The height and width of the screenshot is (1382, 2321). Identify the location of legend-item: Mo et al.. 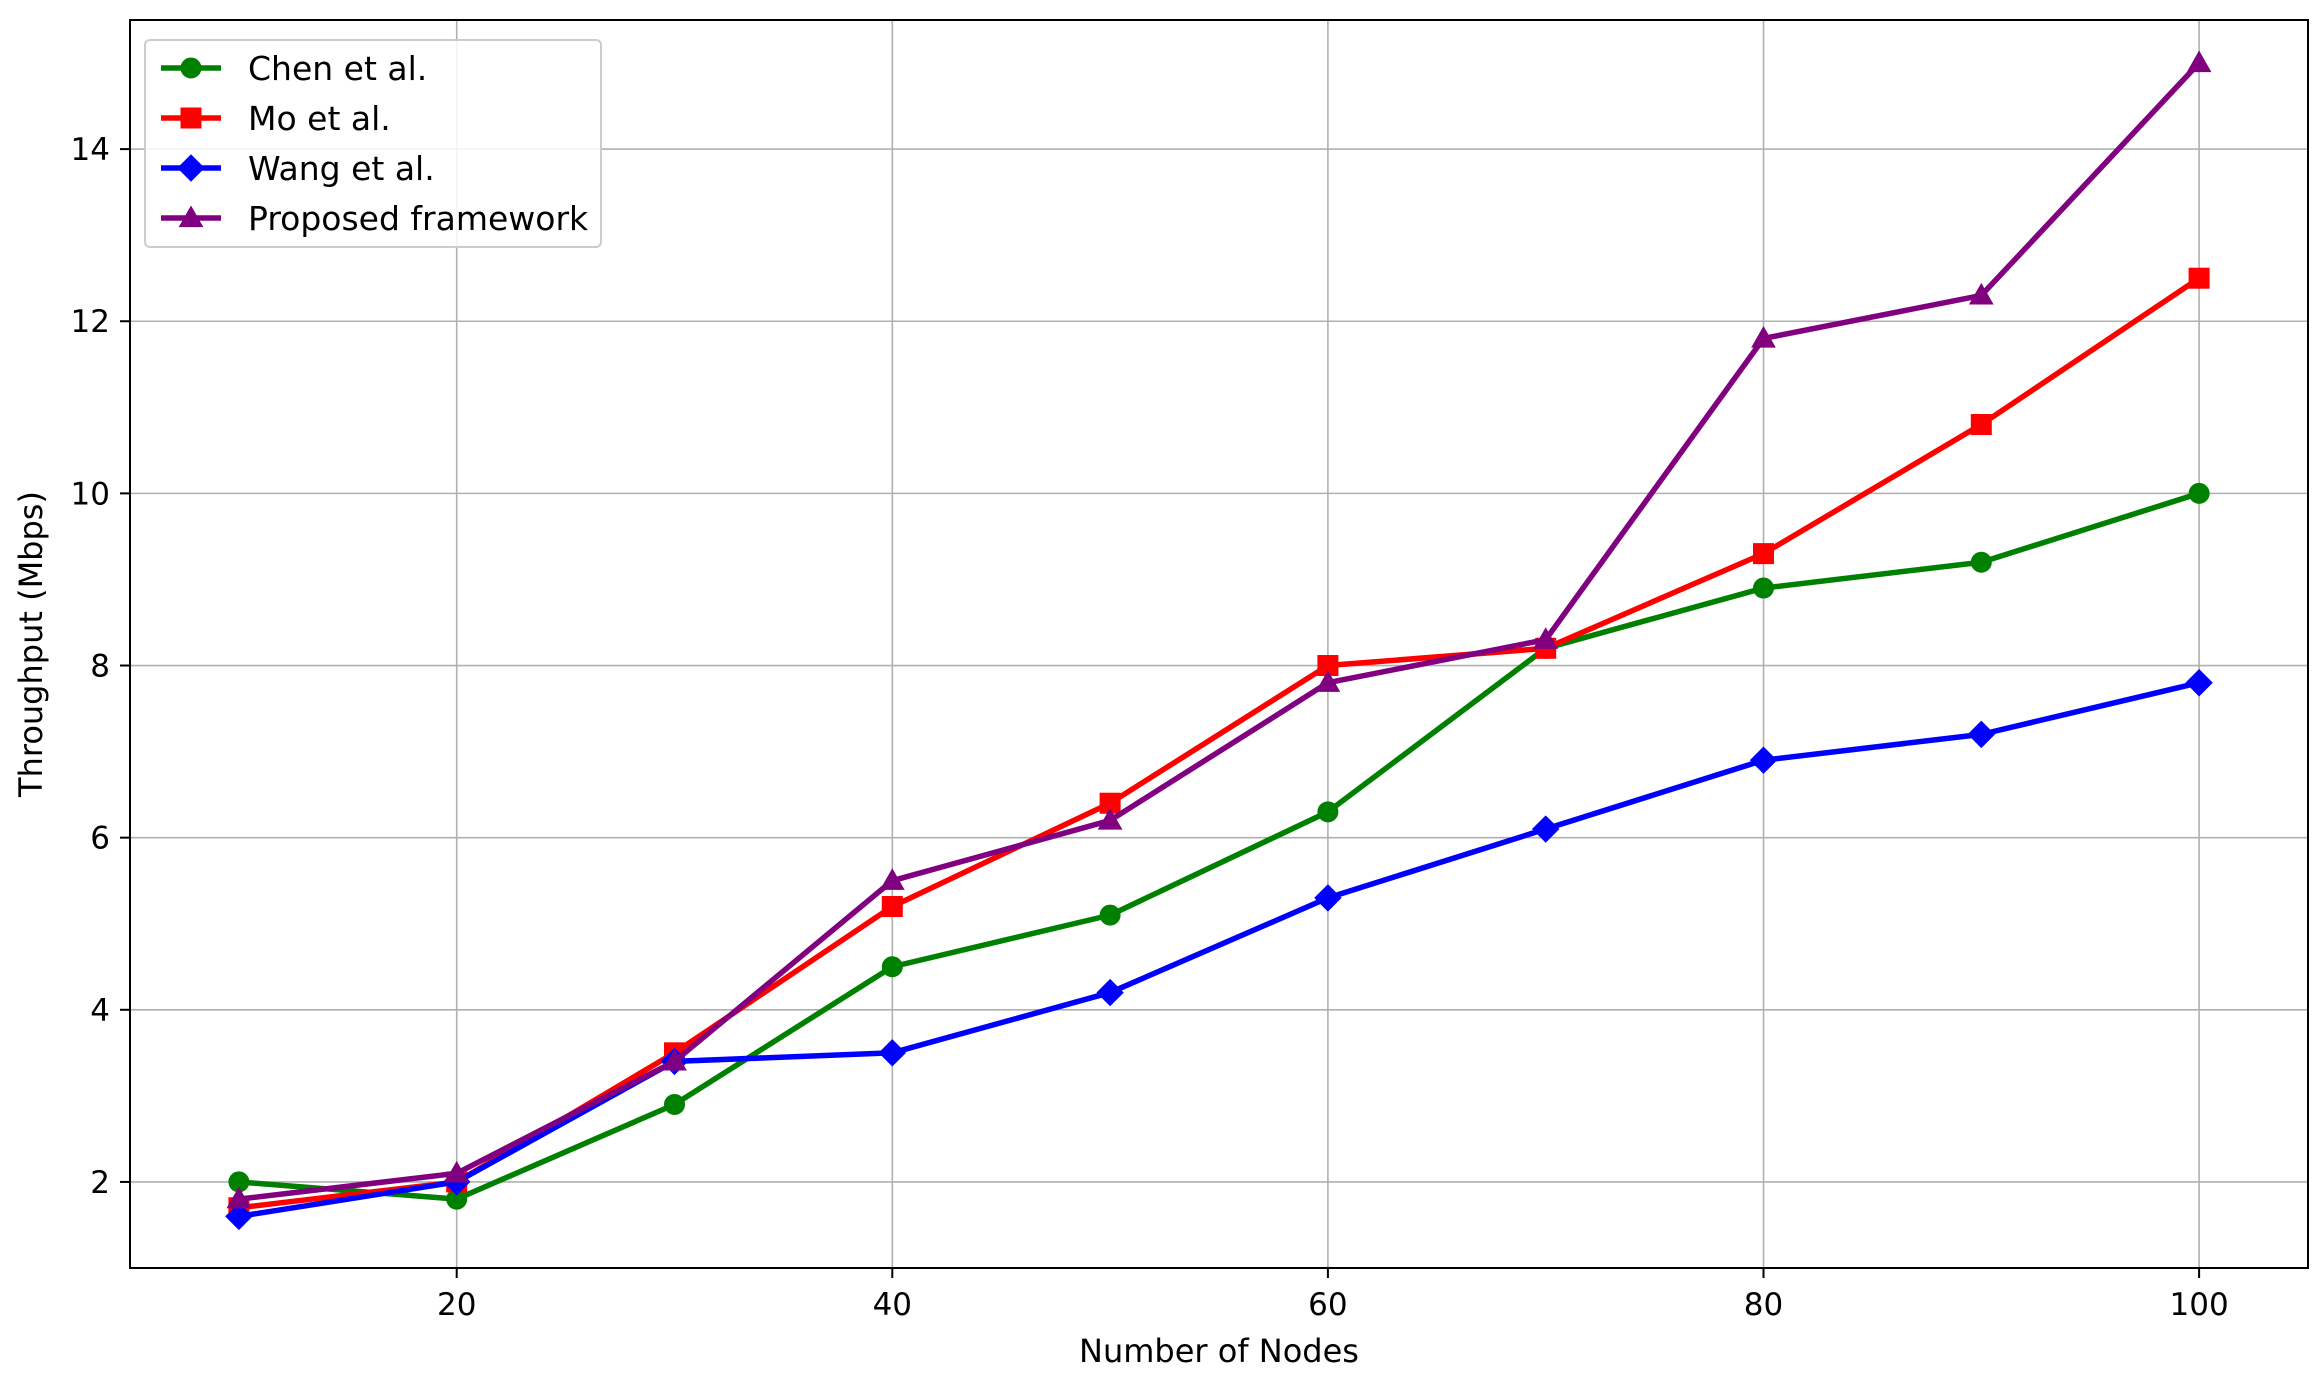
(276, 118).